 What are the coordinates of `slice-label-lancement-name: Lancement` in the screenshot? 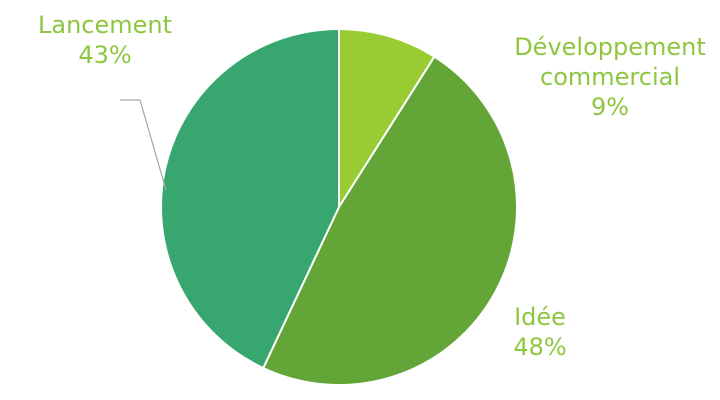 It's located at (104, 25).